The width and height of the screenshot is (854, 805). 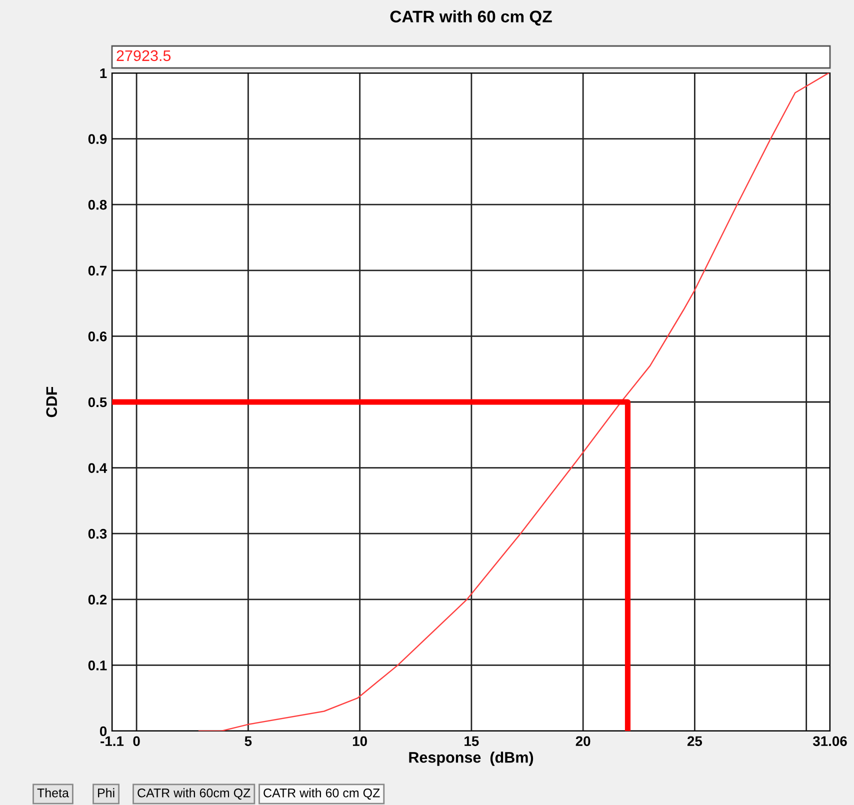 What do you see at coordinates (52, 402) in the screenshot?
I see `y-axis-title: CDF` at bounding box center [52, 402].